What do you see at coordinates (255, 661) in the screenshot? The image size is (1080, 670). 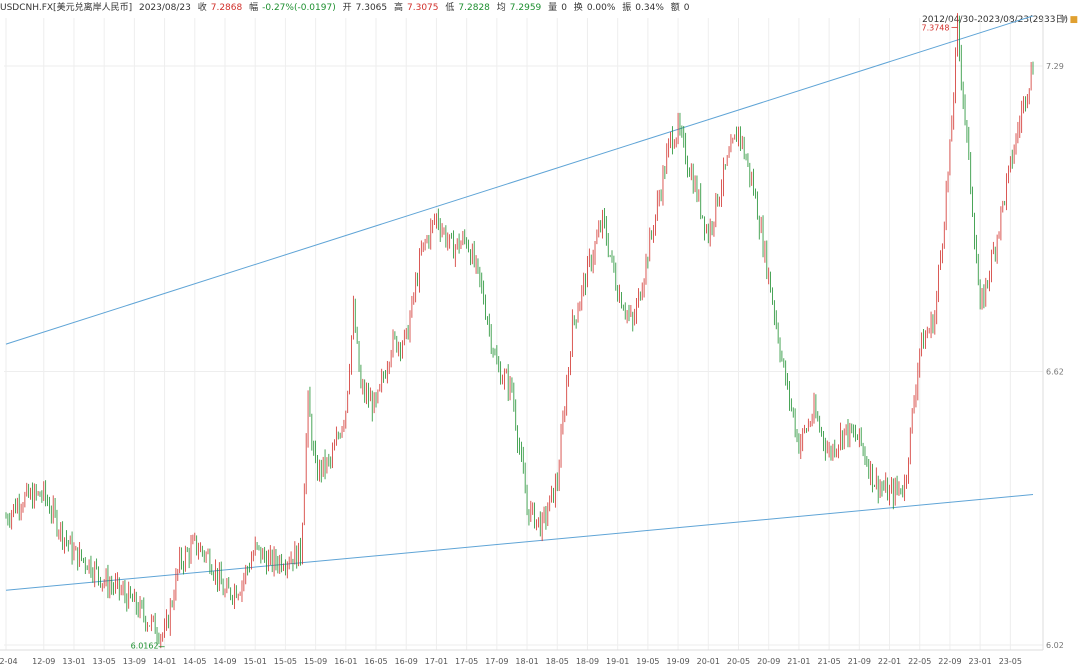 I see `x-tick-label: 15-01` at bounding box center [255, 661].